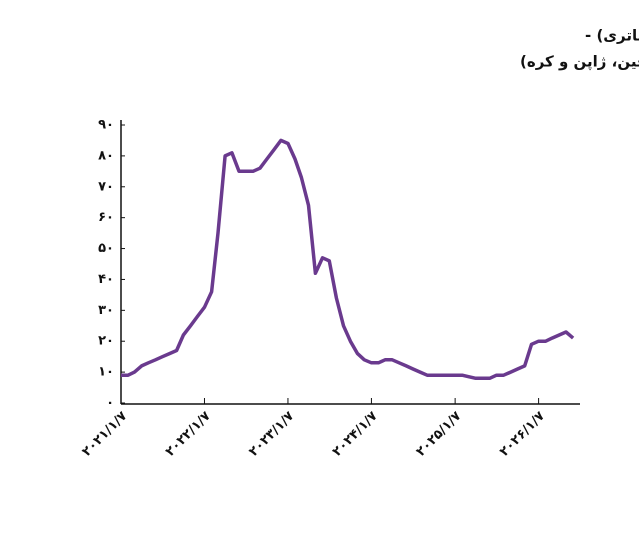 Image resolution: width=639 pixels, height=535 pixels. Describe the element at coordinates (106, 125) in the screenshot. I see `y-tick-label: ۹۰` at that location.